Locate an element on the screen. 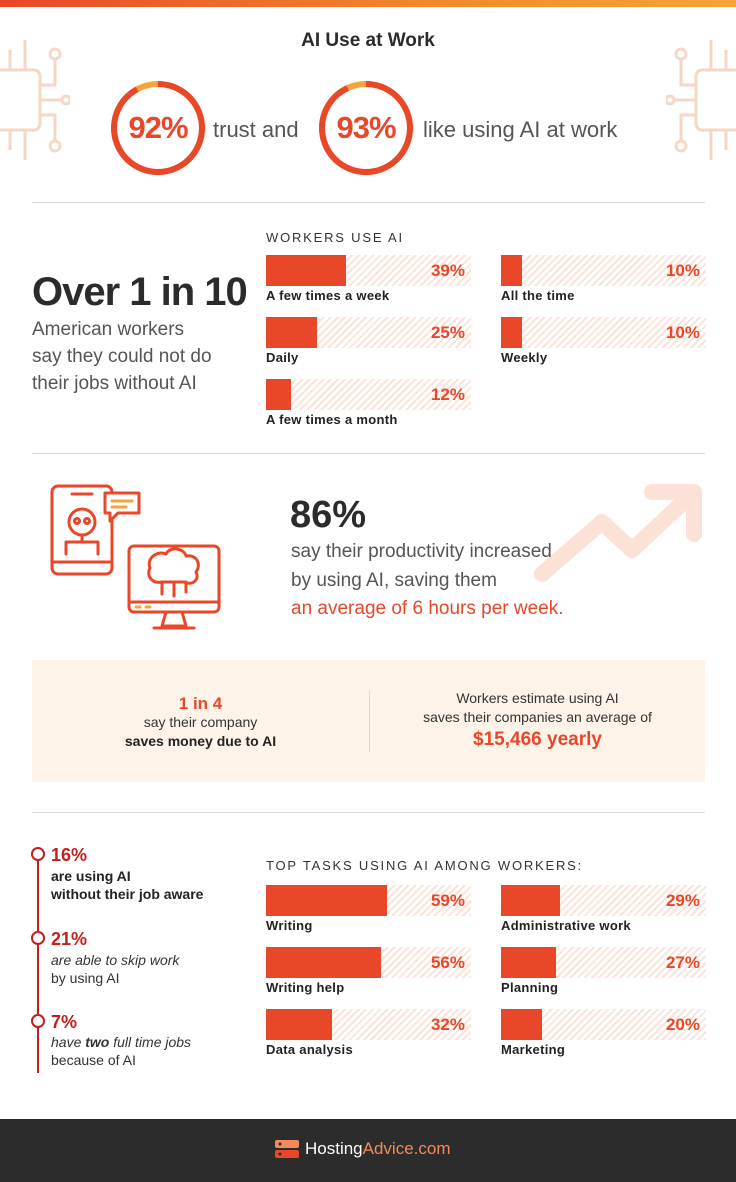 The width and height of the screenshot is (736, 1182). like-ring: 93% is located at coordinates (366, 128).